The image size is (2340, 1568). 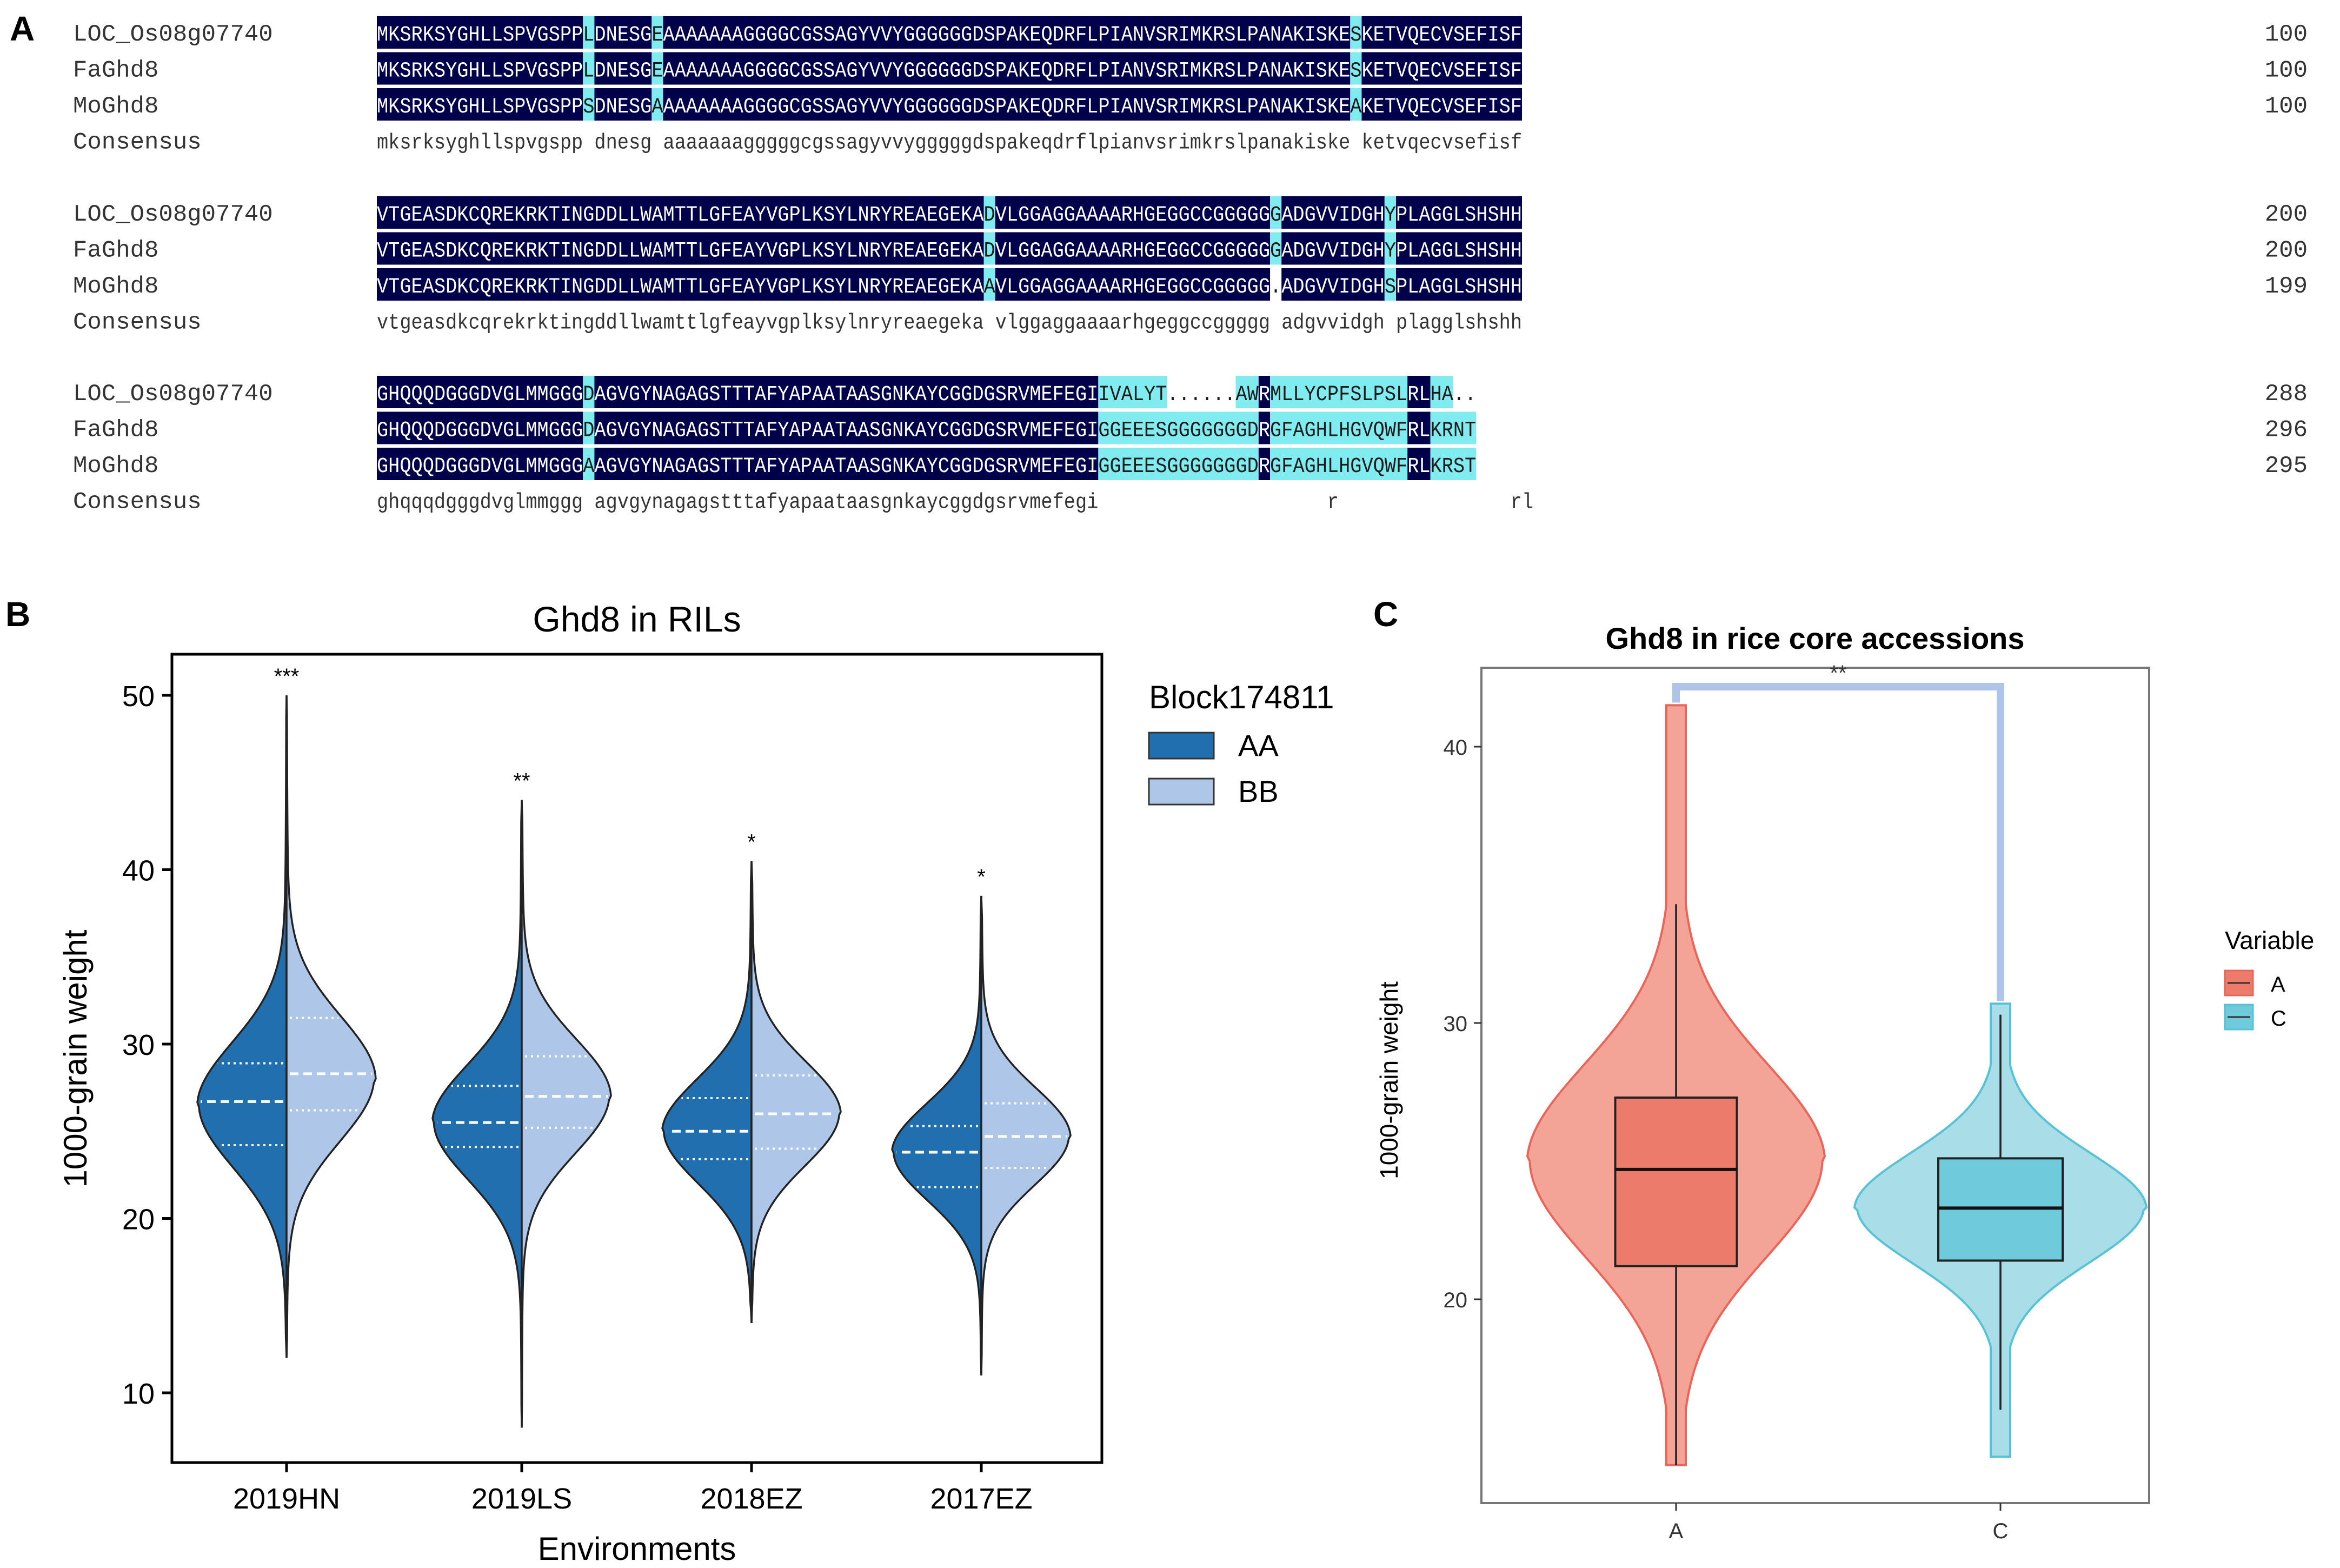 I want to click on legend-label-aa: AA, so click(x=1258, y=745).